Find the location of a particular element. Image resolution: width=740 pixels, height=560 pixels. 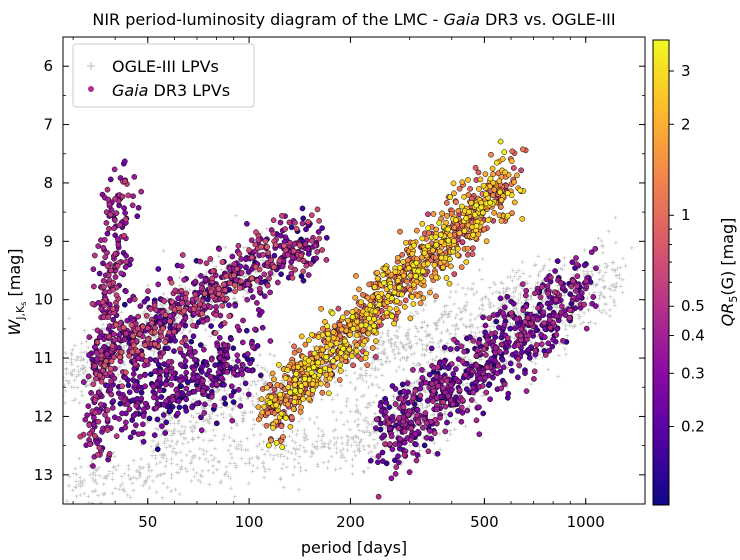

gaia-point-2089 is located at coordinates (215, 333).